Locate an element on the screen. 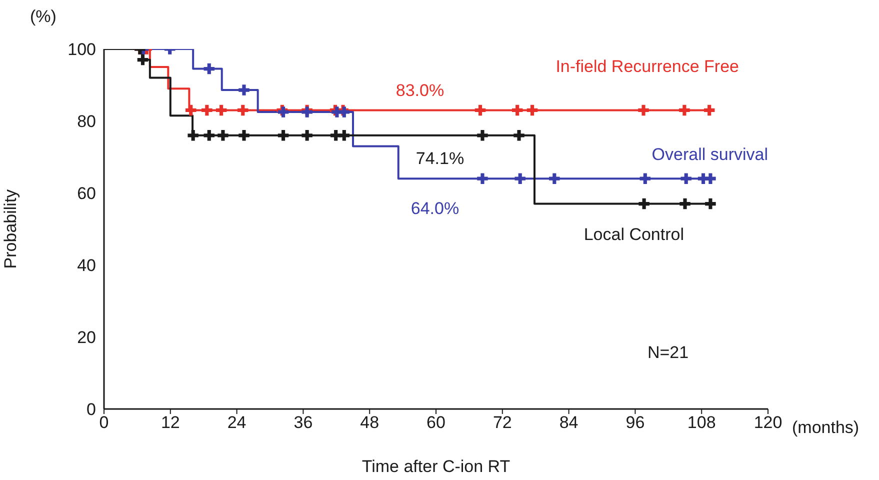 This screenshot has width=879, height=480. x-tick-label: 0 is located at coordinates (104, 422).